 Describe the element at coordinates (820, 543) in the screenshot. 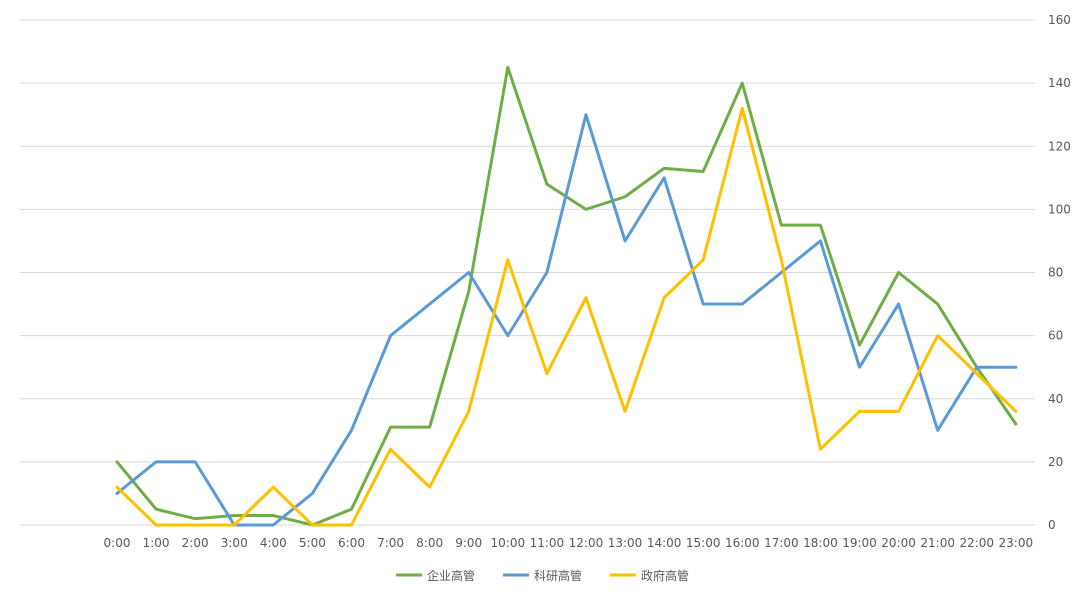

I see `x-tick-label: 18:00` at that location.